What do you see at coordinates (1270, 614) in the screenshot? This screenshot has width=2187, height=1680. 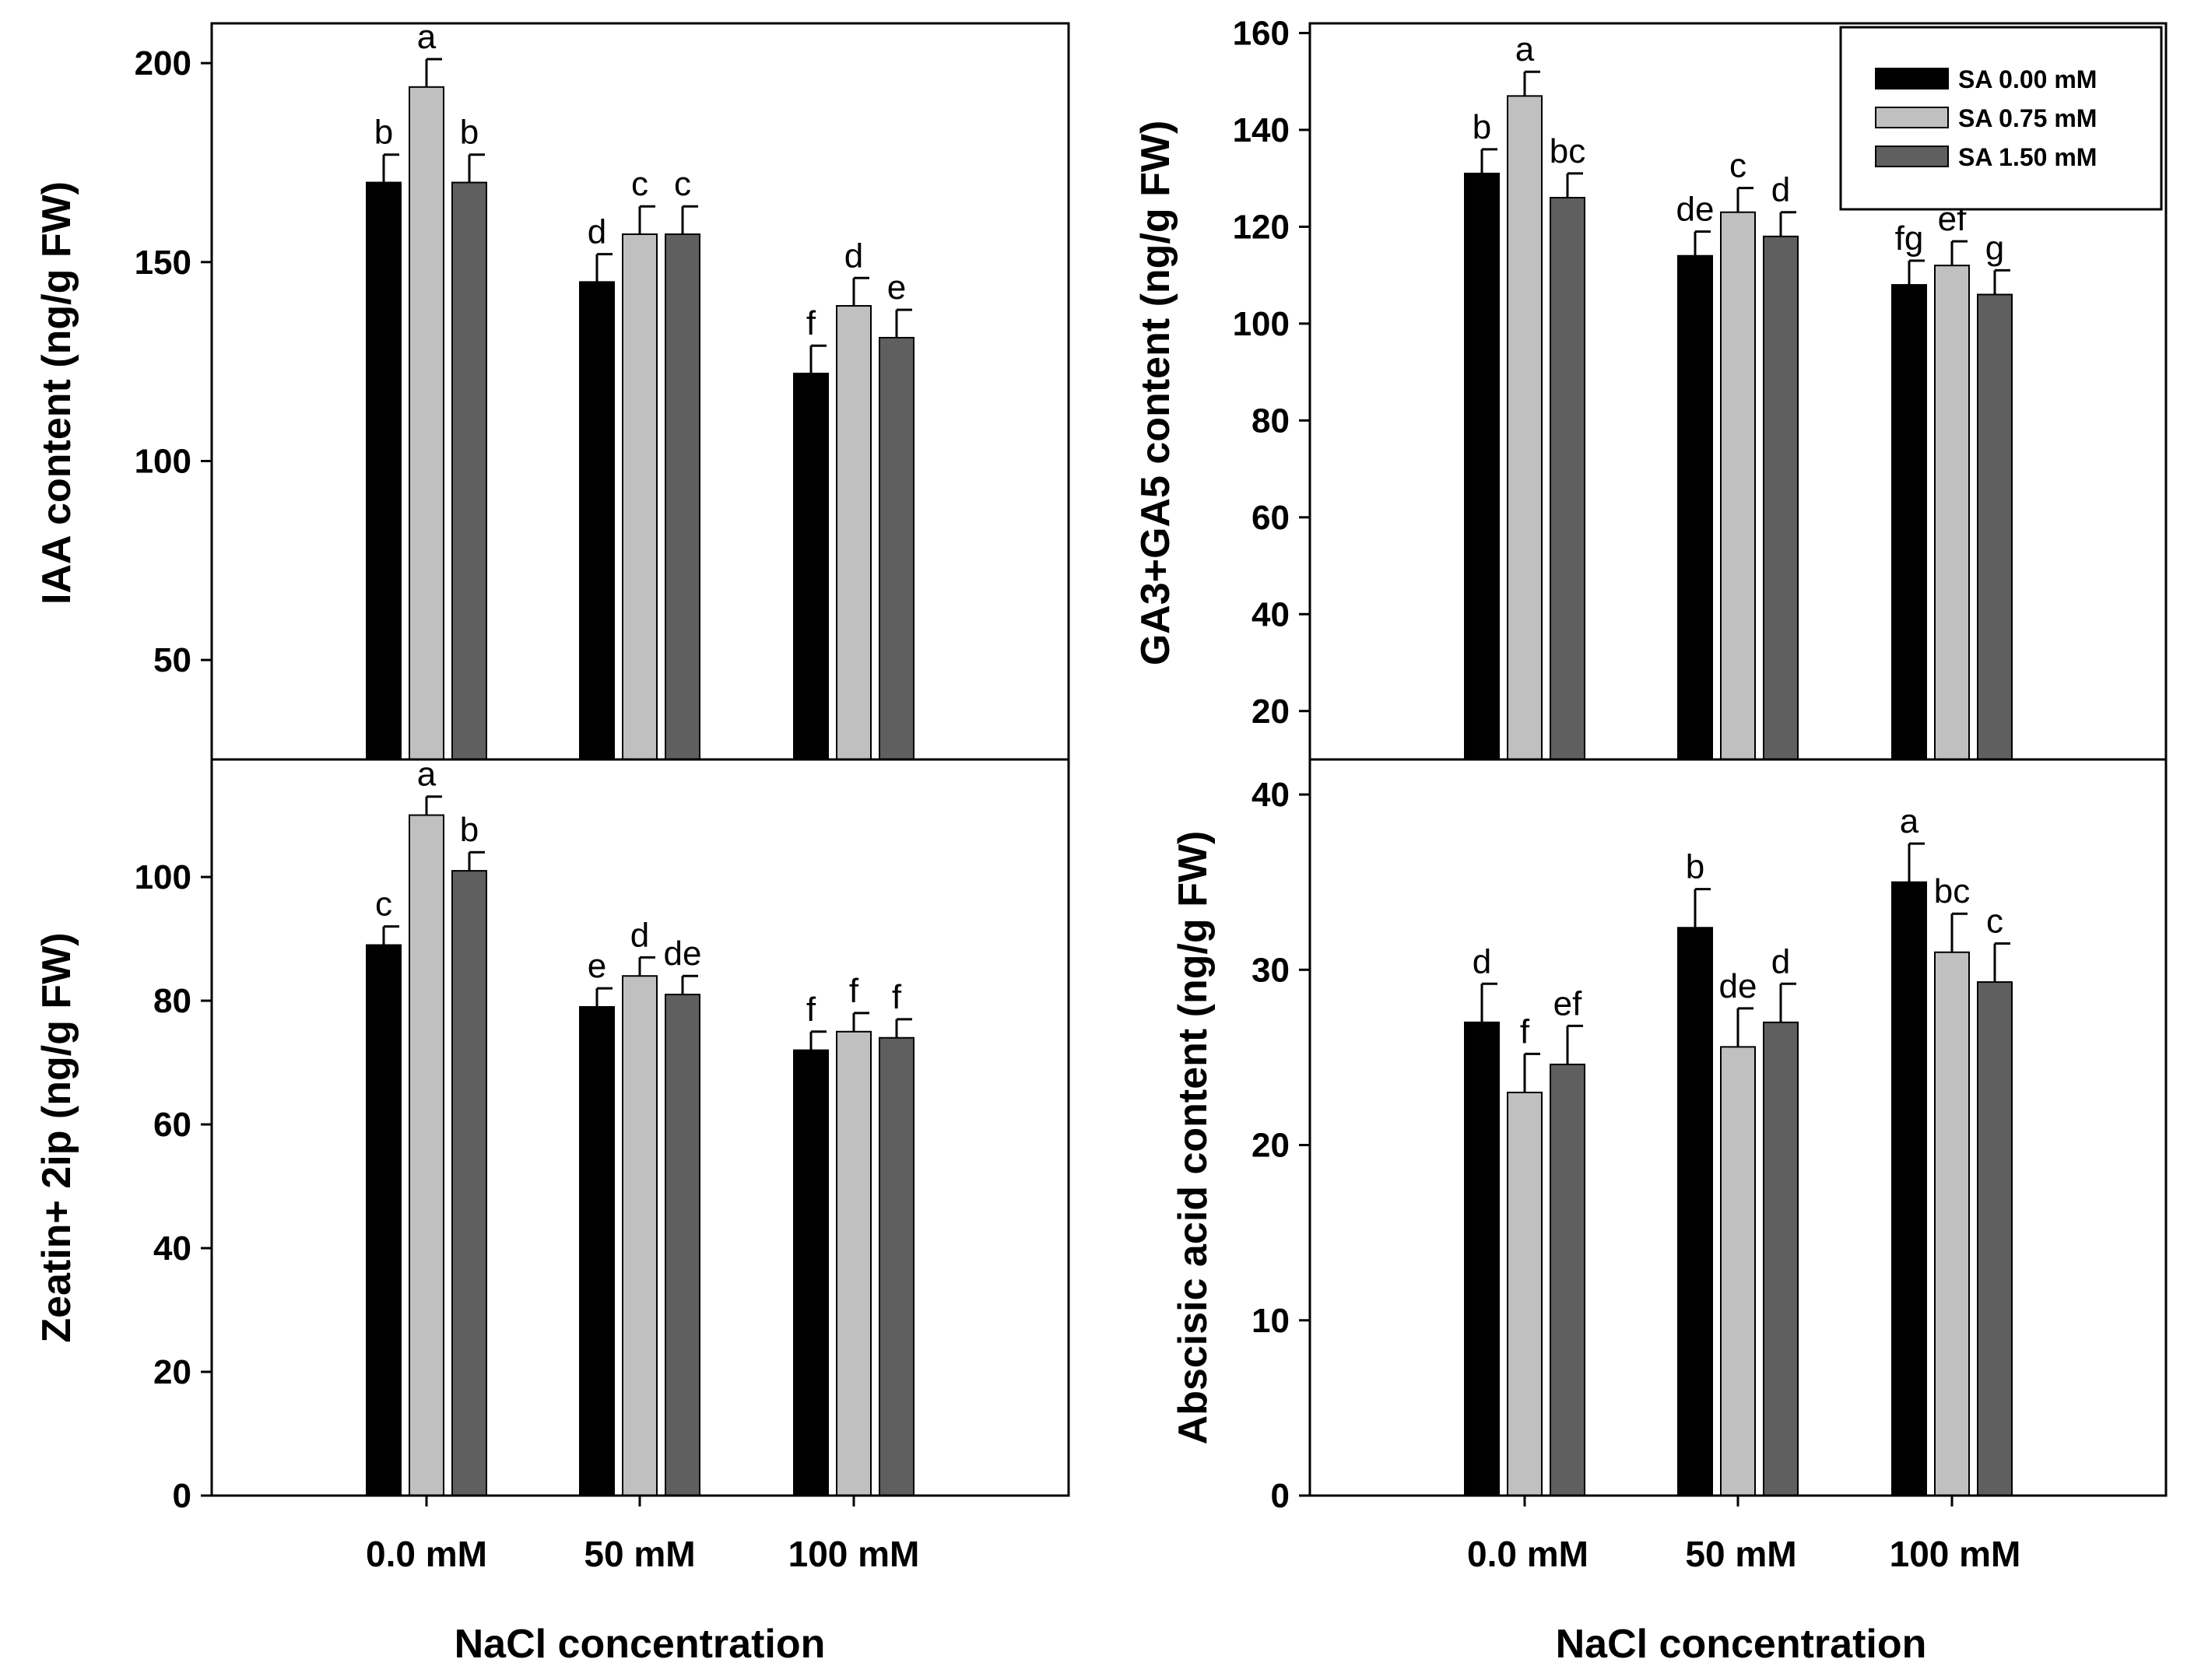 I see `ga-y-tick-label: 40` at bounding box center [1270, 614].